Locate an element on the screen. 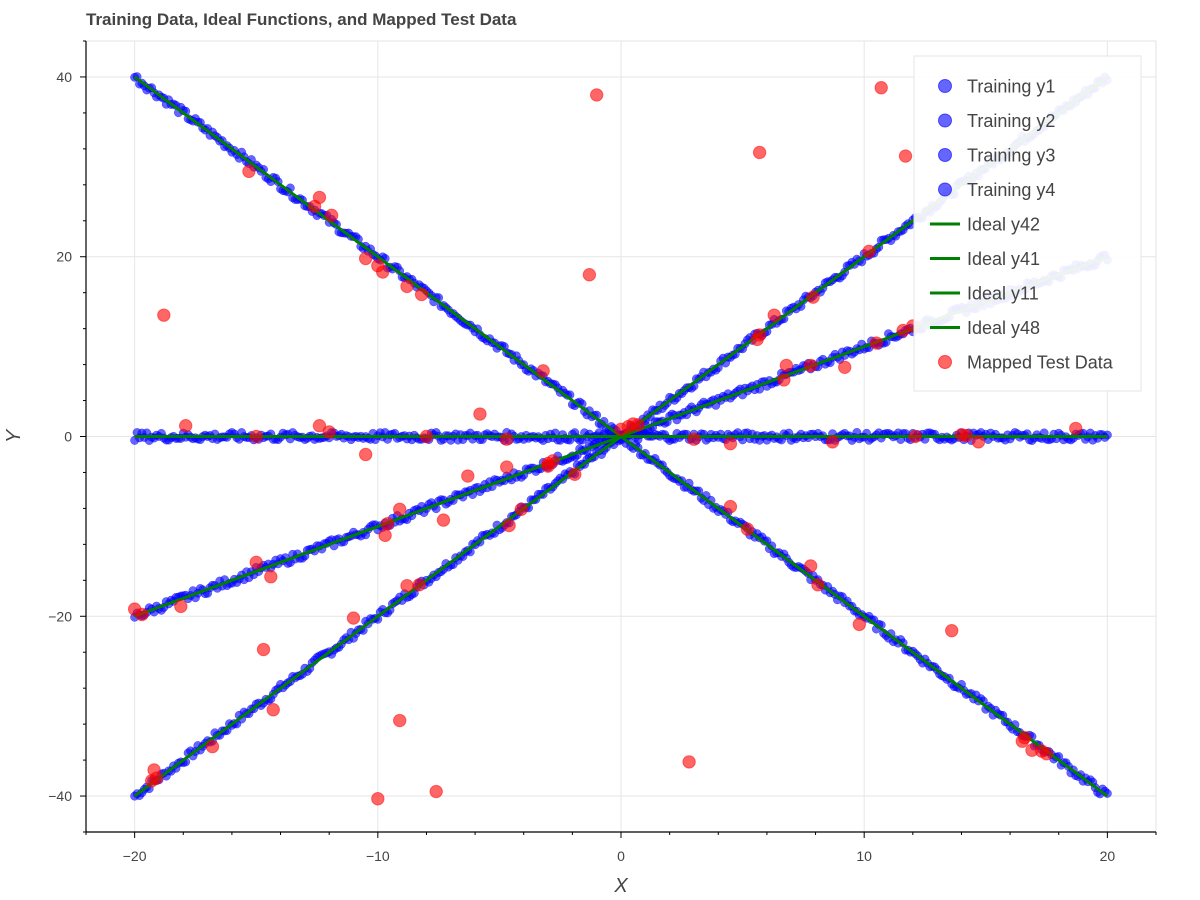 This screenshot has height=900, width=1200. y-tick-label: −40 is located at coordinates (60, 796).